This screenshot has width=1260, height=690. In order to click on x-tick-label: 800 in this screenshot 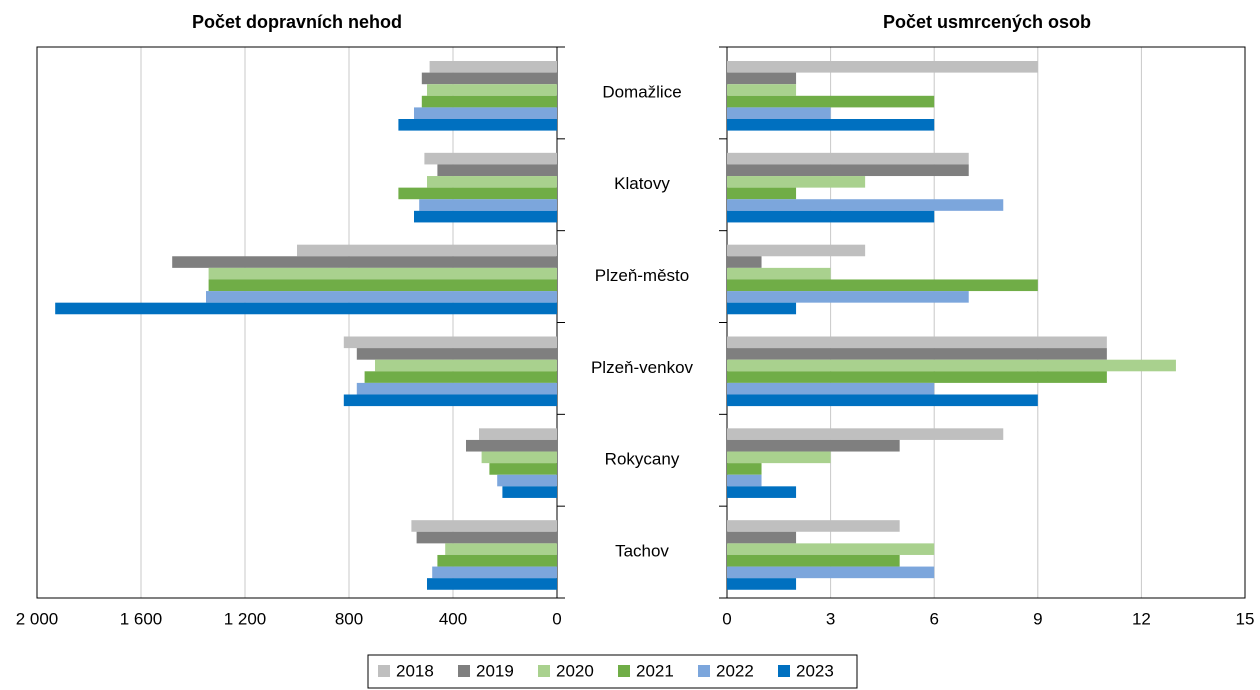, I will do `click(349, 618)`.